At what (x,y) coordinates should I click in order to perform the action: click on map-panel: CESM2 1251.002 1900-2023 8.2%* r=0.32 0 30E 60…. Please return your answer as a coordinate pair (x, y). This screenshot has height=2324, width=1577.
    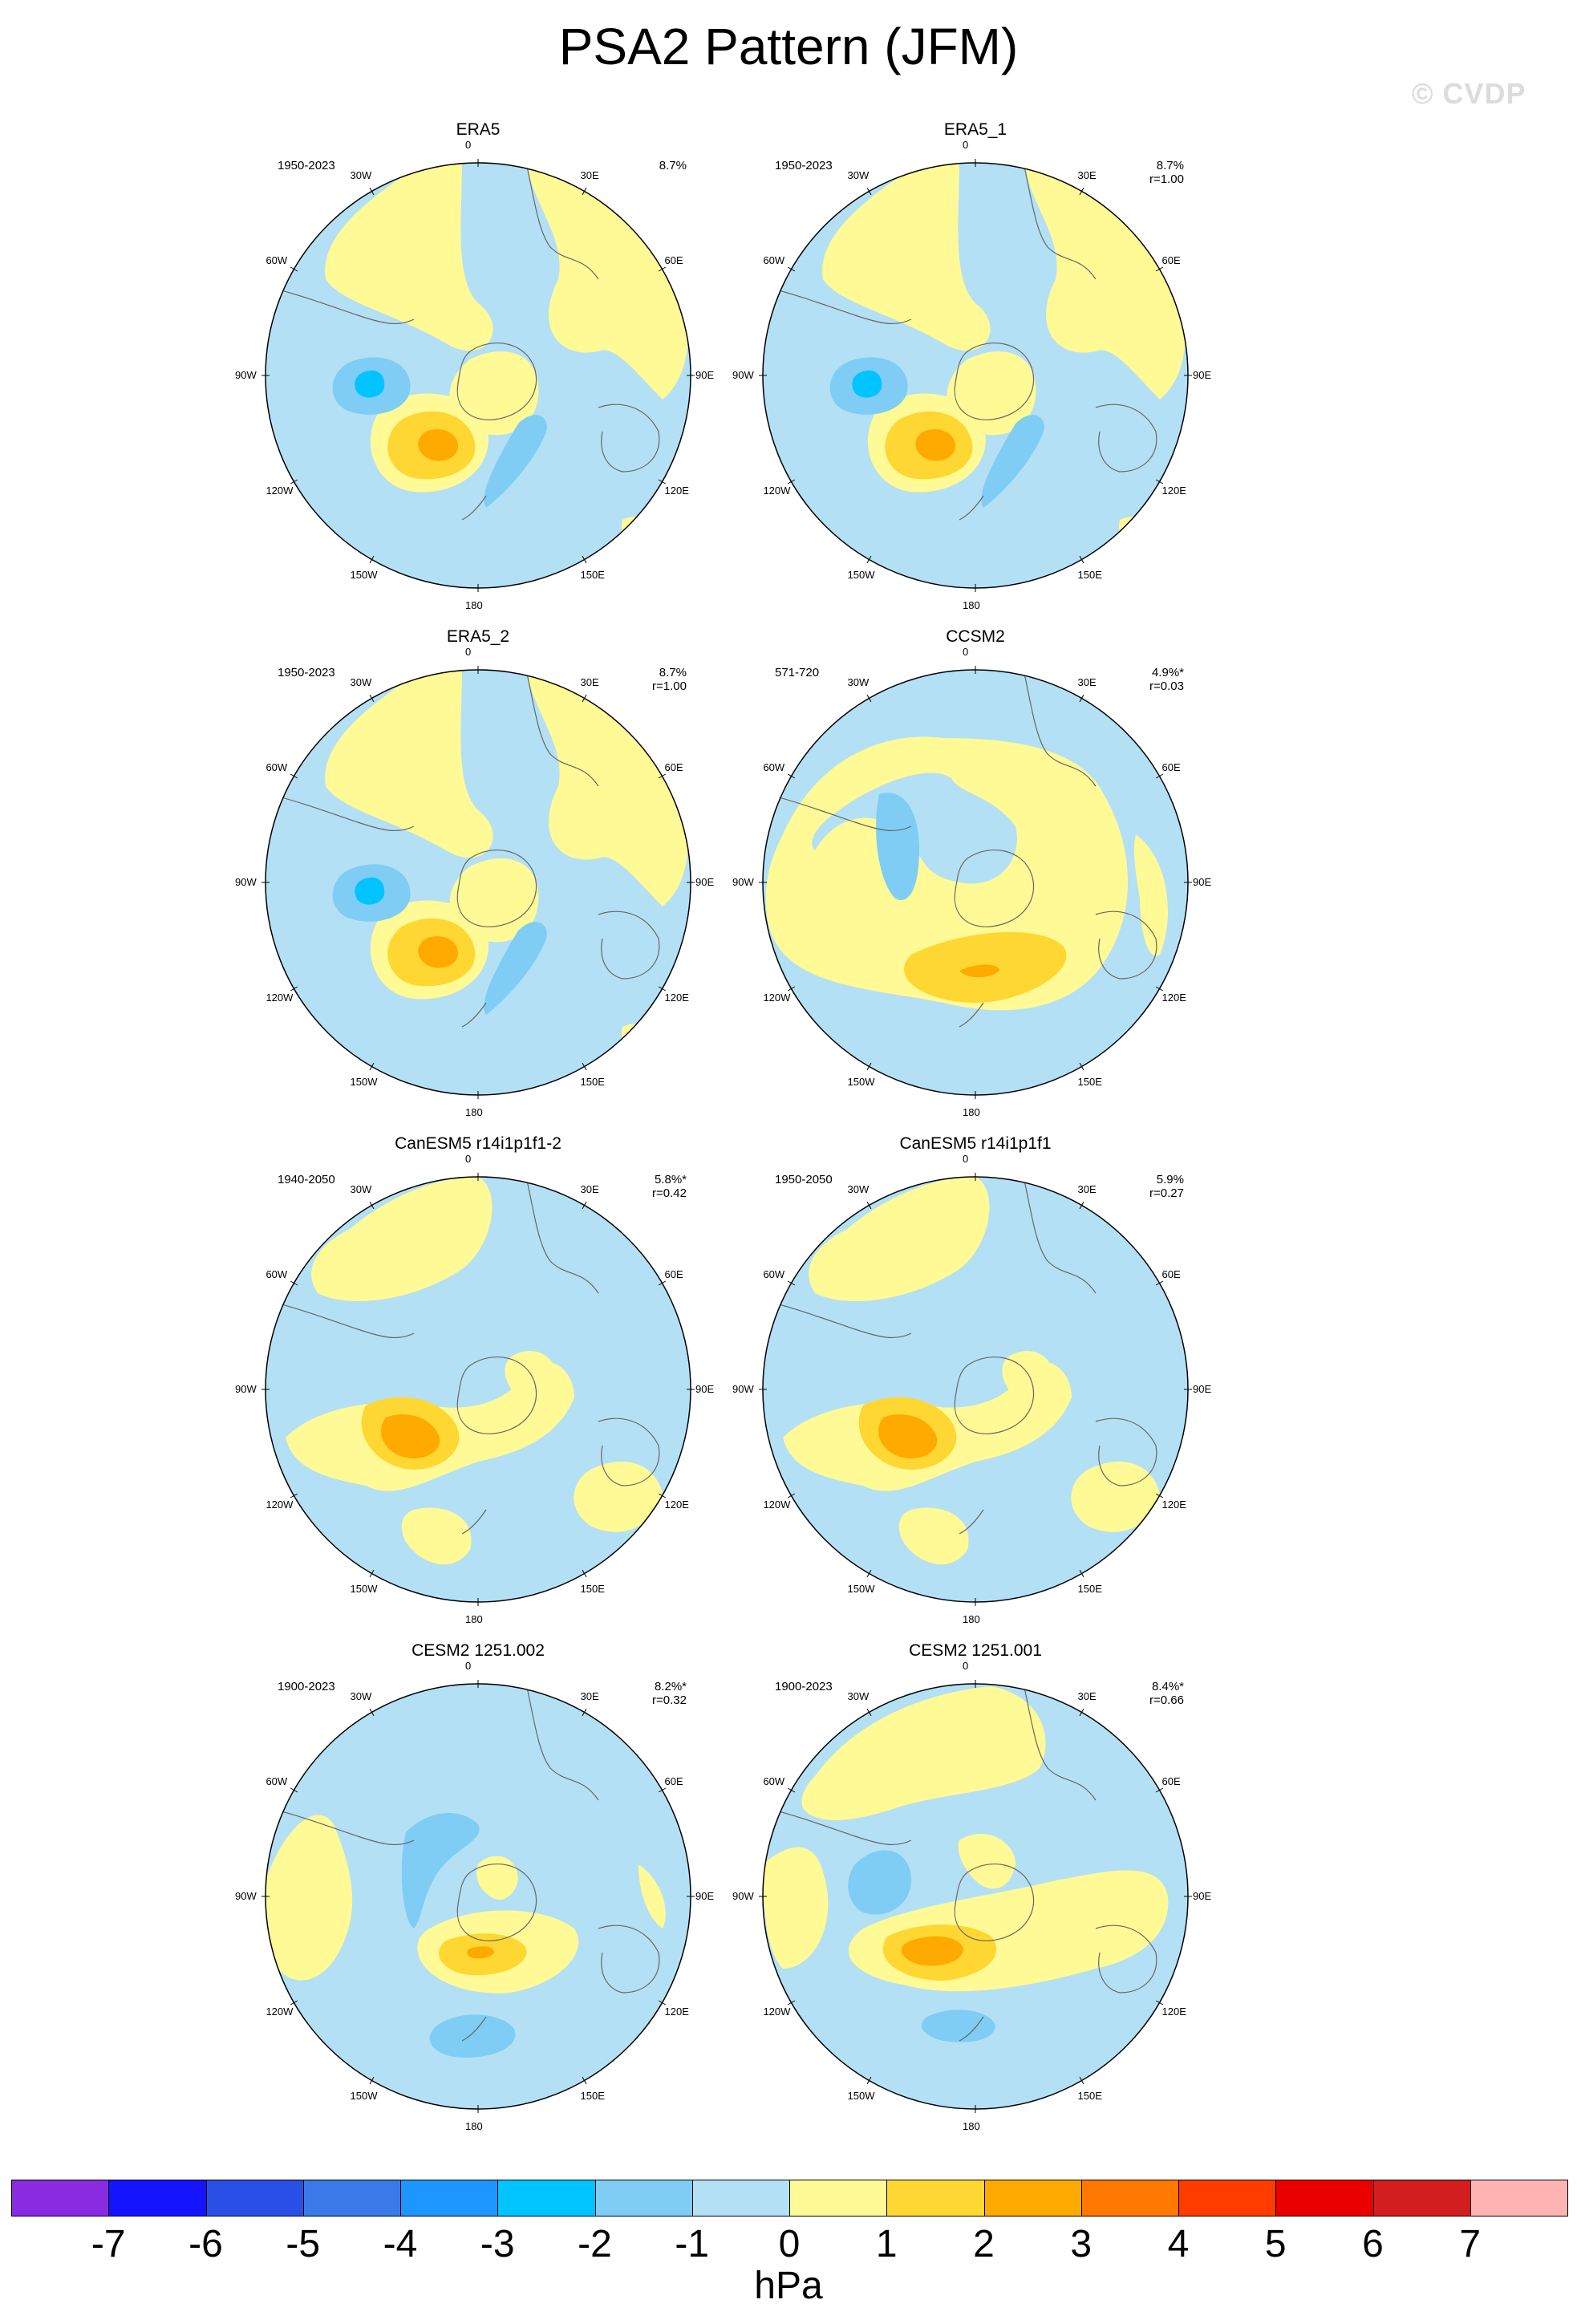
    Looking at the image, I should click on (478, 1886).